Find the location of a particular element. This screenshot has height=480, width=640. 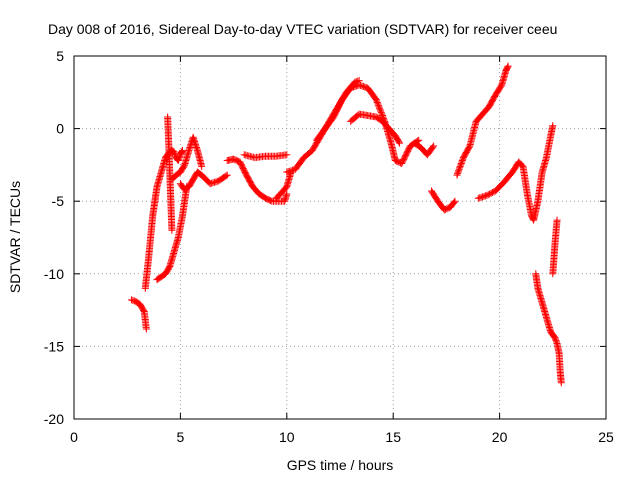

y-tick-label: -10 is located at coordinates (54, 274).